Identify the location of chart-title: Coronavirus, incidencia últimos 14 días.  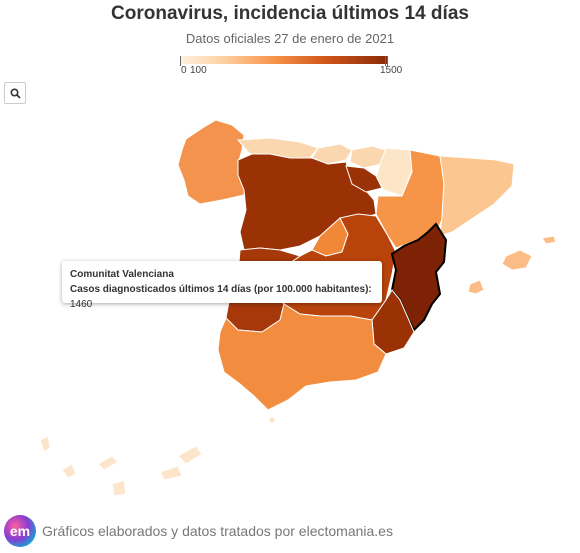
(290, 13).